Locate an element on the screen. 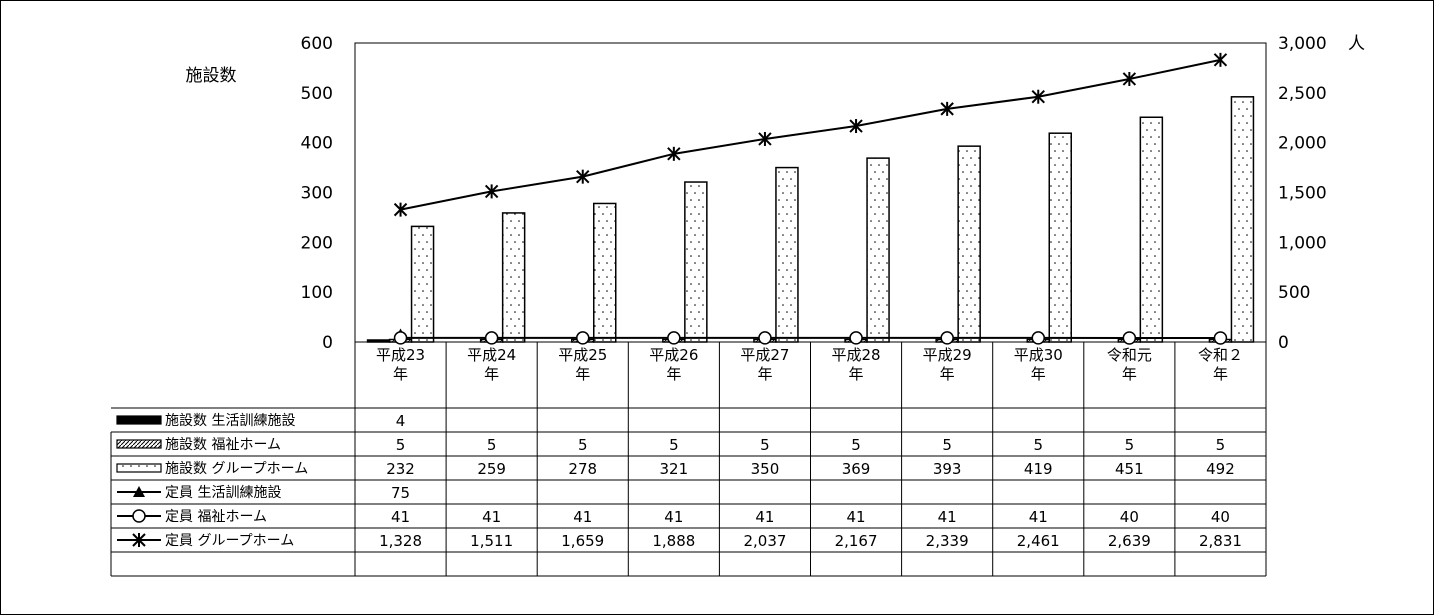 The width and height of the screenshot is (1434, 615). table-cell-value: 1,328 is located at coordinates (400, 541).